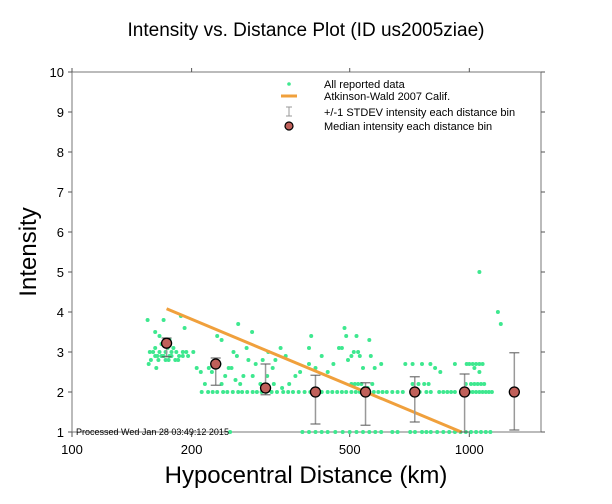 Image resolution: width=612 pixels, height=504 pixels. I want to click on y-tick-label: 3, so click(60, 352).